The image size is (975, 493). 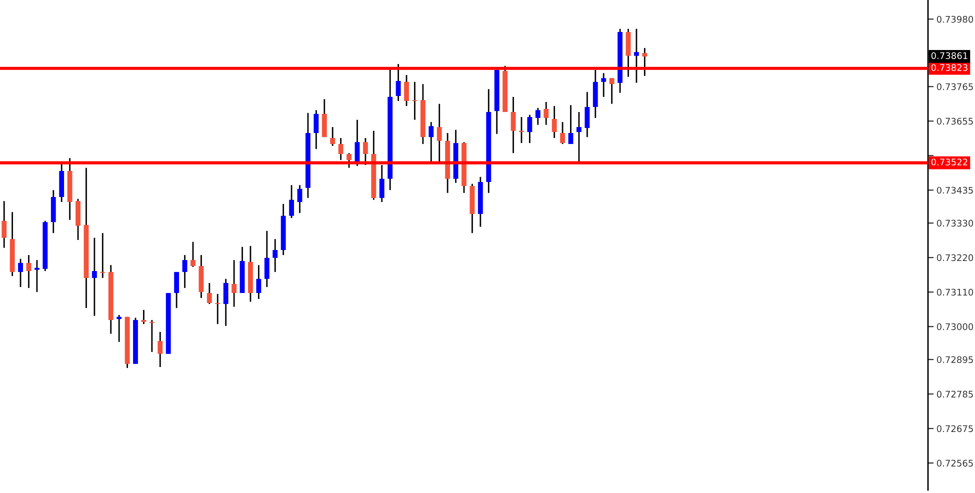 I want to click on y-tick-label: 0.73655, so click(x=954, y=121).